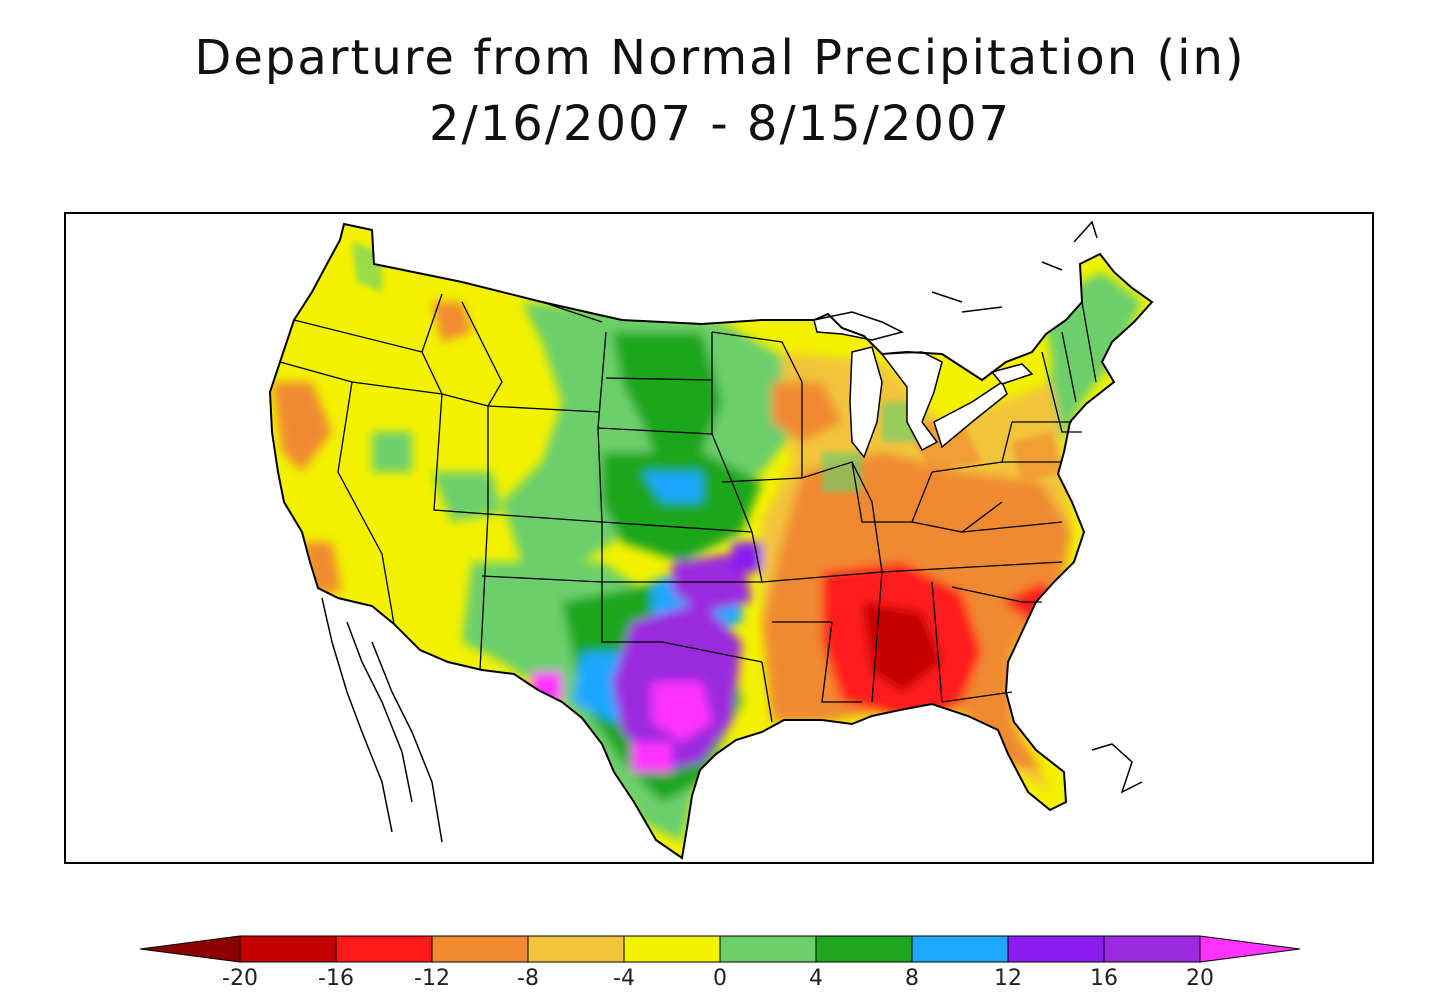  Describe the element at coordinates (190, 949) in the screenshot. I see `colorbar-low-extension` at that location.